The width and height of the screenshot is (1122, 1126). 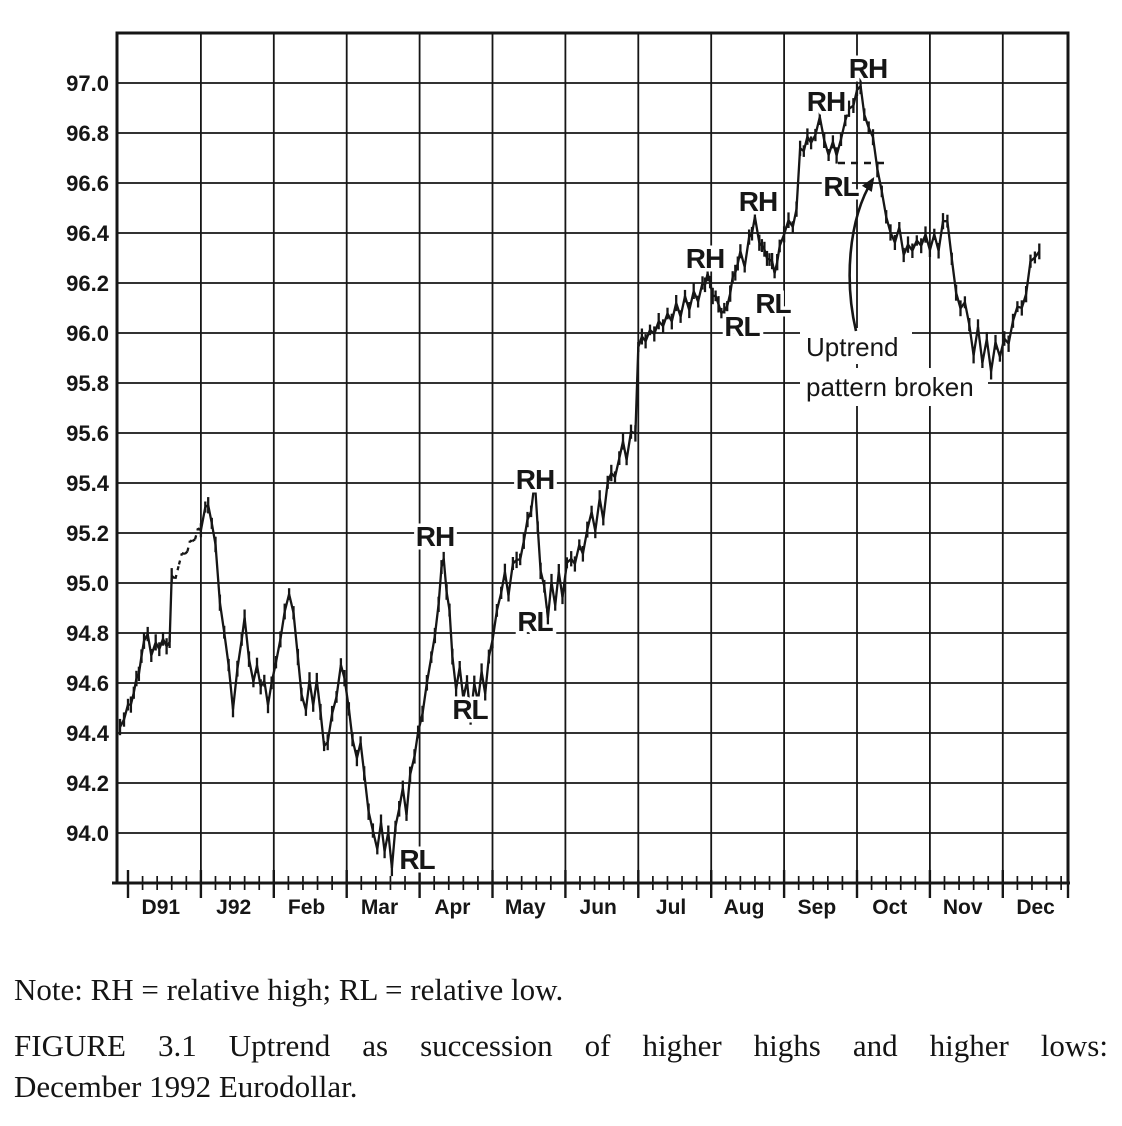 What do you see at coordinates (87, 683) in the screenshot?
I see `y-tick-label: 94.6` at bounding box center [87, 683].